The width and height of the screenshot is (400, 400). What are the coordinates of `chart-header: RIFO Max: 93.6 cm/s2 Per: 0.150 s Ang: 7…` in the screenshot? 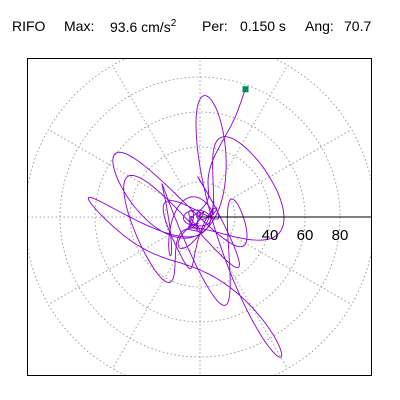 It's located at (200, 29).